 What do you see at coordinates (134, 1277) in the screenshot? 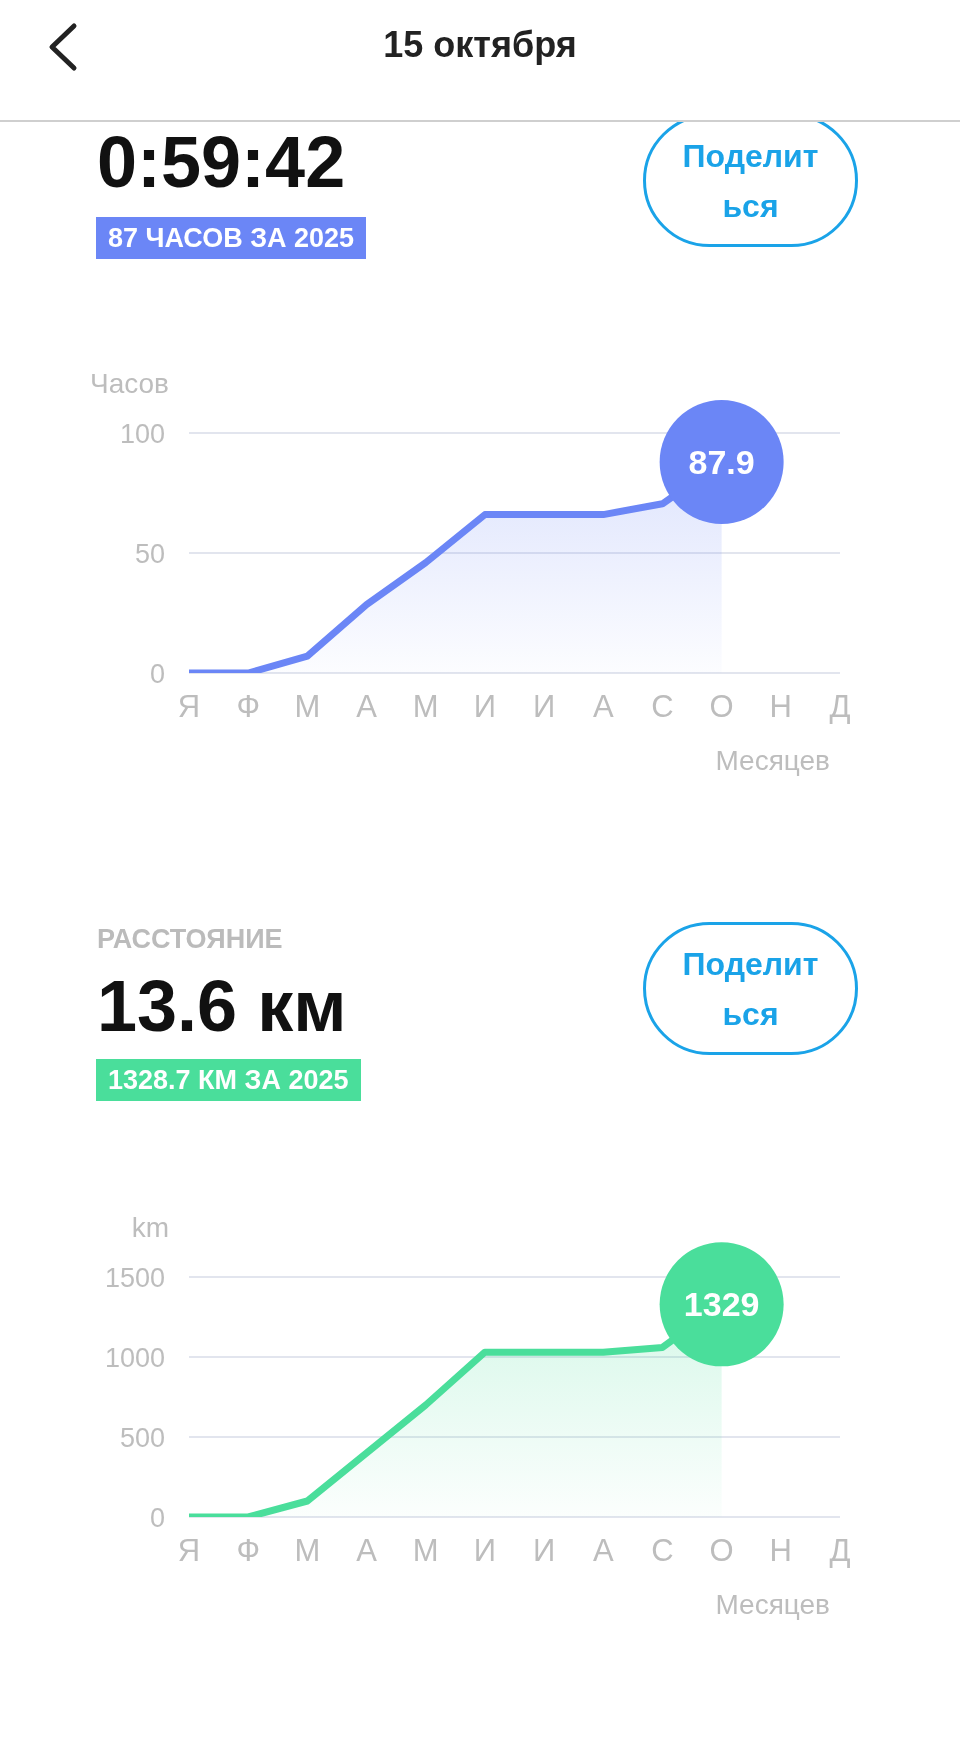
I see `y-tick-label: 1500` at bounding box center [134, 1277].